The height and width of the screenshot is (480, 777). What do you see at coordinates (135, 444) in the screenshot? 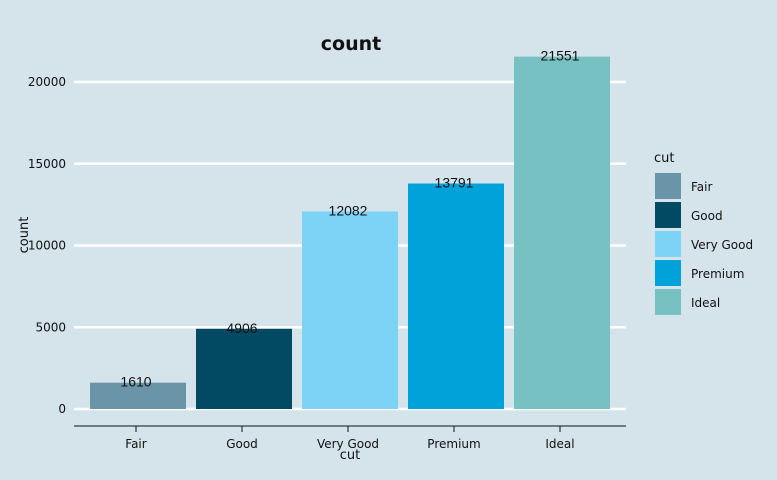
I see `x-tick-label: Fair` at bounding box center [135, 444].